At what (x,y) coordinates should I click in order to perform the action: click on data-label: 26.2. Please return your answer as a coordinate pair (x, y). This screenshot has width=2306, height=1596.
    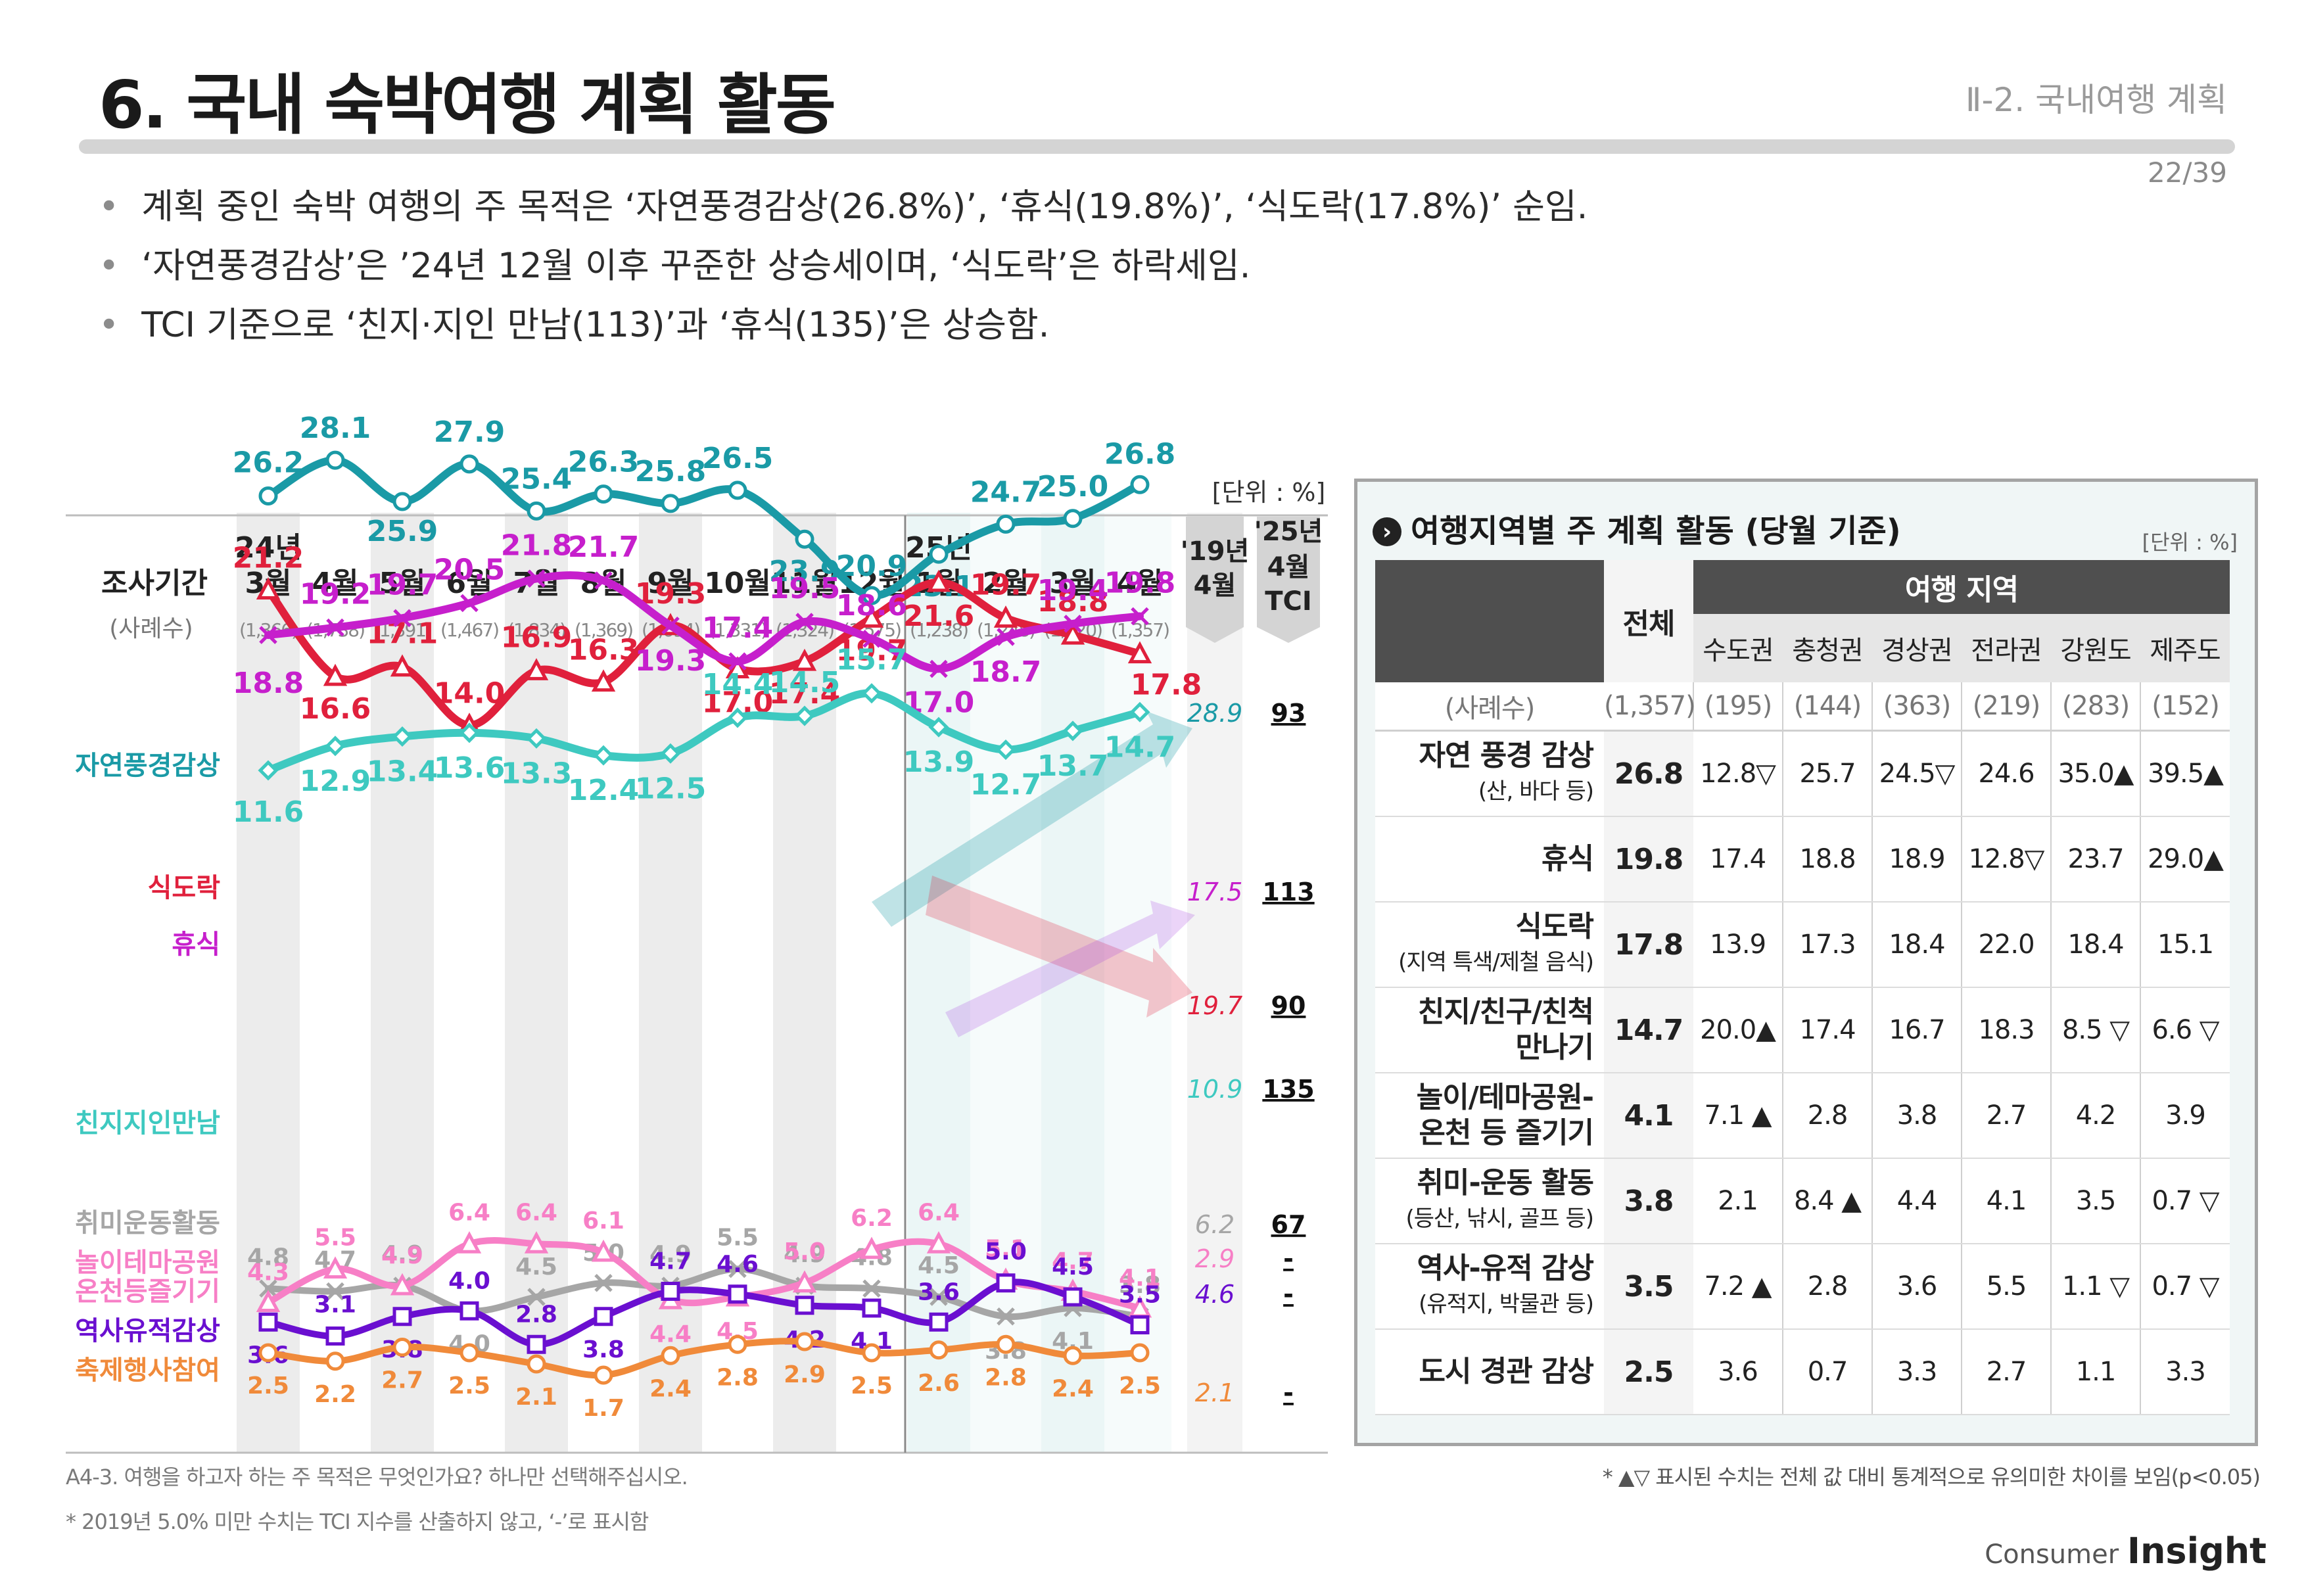
    Looking at the image, I should click on (268, 462).